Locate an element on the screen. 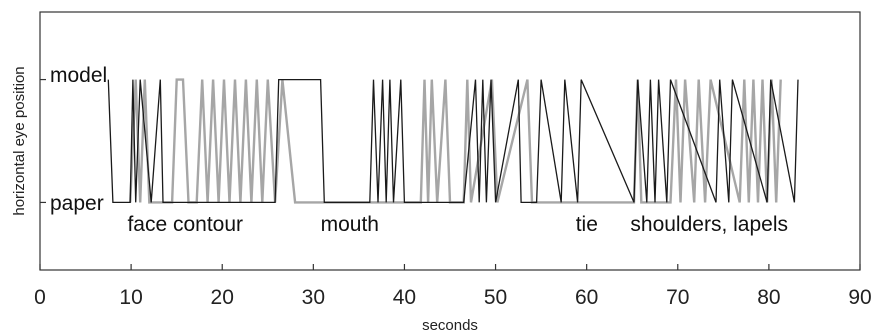  x-tick-label: 50 is located at coordinates (495, 297).